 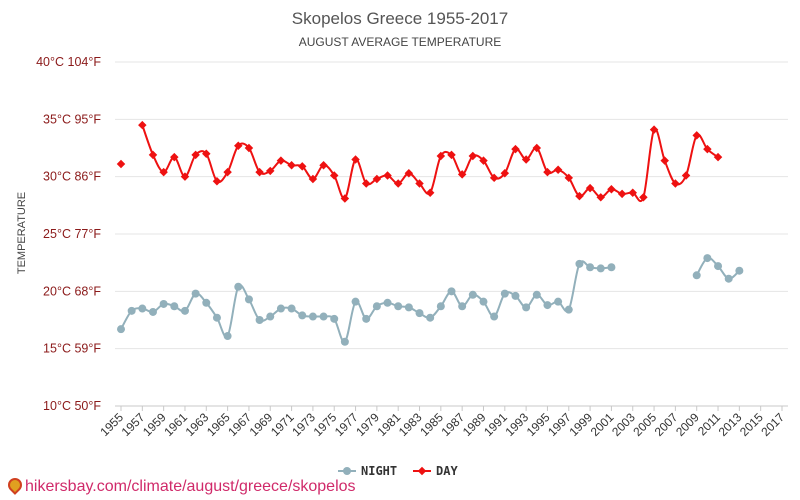 What do you see at coordinates (435, 471) in the screenshot?
I see `legend-item-day: DAY` at bounding box center [435, 471].